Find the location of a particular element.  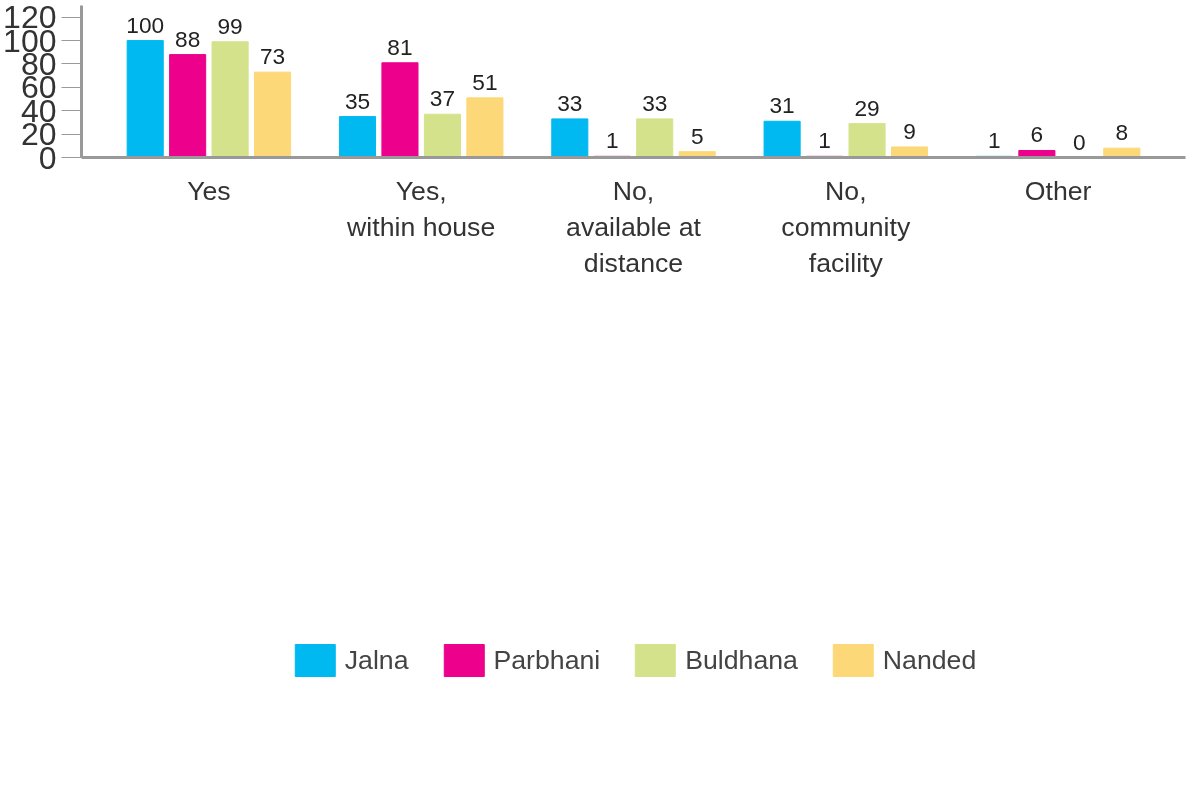

x-tick-label: No, community facility is located at coordinates (846, 226).